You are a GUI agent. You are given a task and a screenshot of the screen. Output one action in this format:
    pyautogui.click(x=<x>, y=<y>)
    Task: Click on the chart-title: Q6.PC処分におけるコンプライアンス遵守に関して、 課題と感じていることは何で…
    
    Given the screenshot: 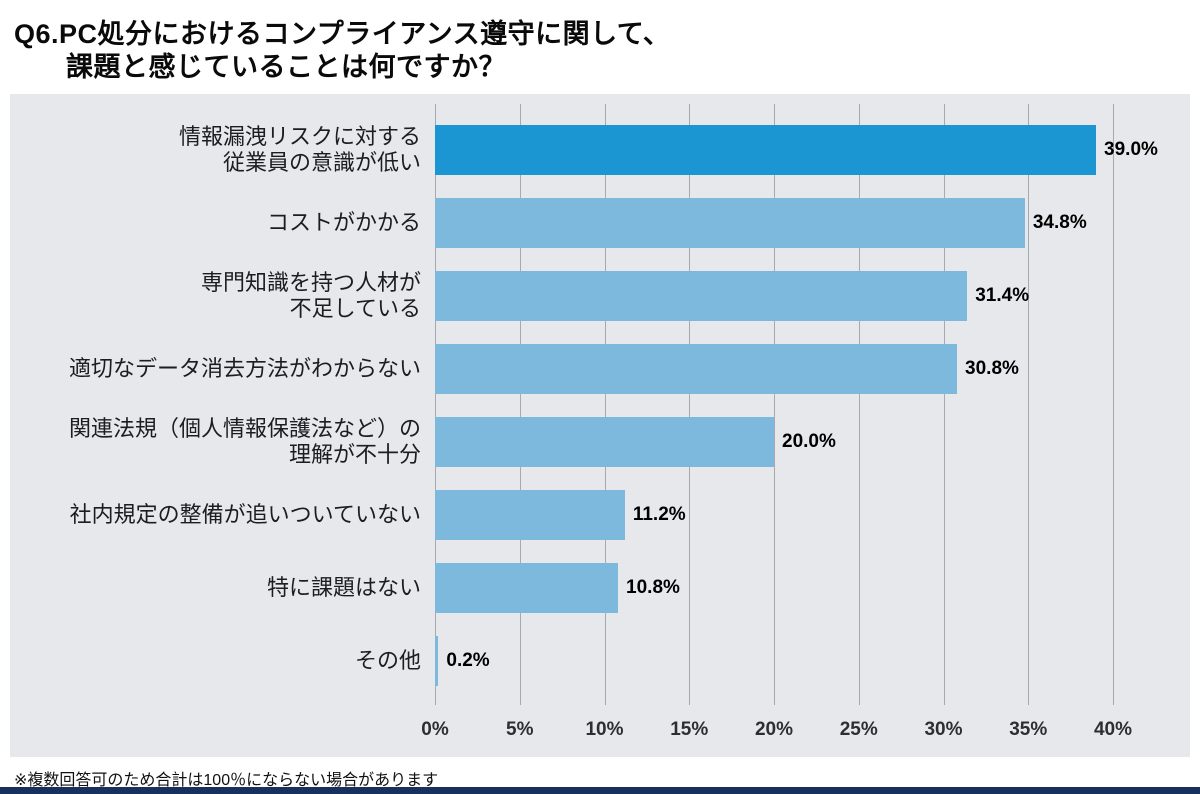 What is the action you would take?
    pyautogui.click(x=600, y=42)
    